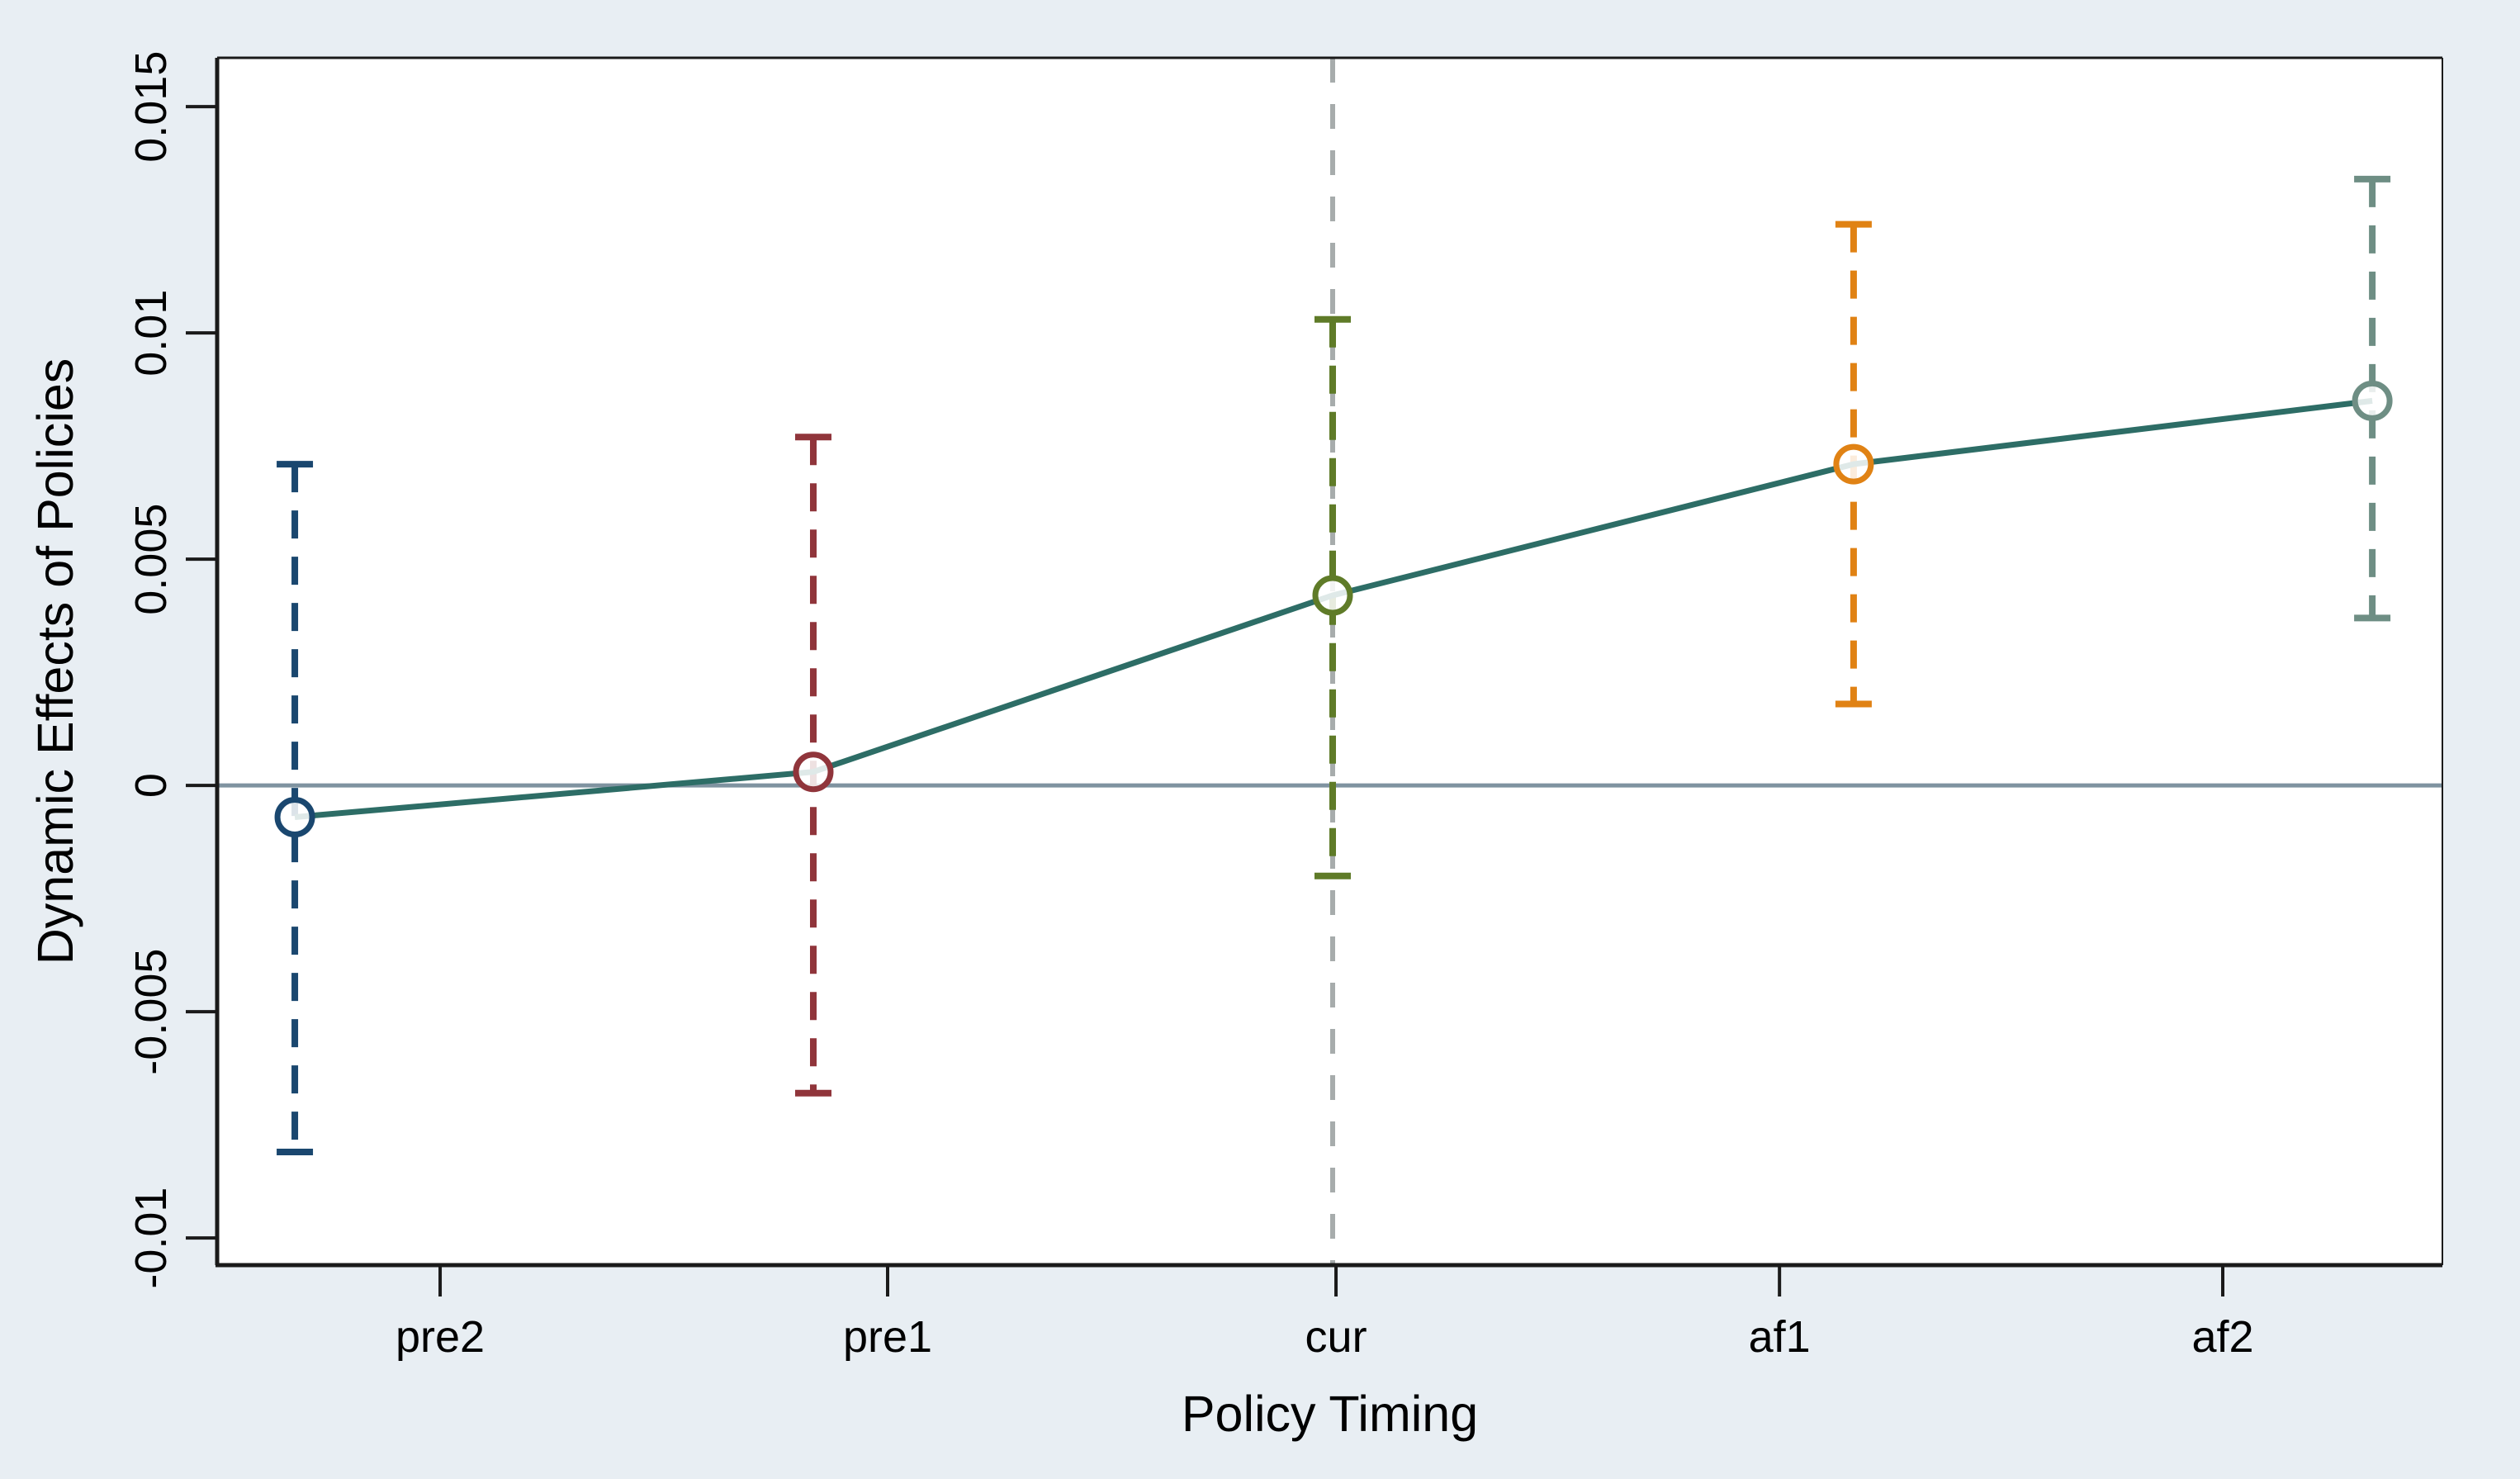 The height and width of the screenshot is (1479, 2520). Describe the element at coordinates (55, 661) in the screenshot. I see `y-axis-title: Dynamic Effects of Policies` at that location.